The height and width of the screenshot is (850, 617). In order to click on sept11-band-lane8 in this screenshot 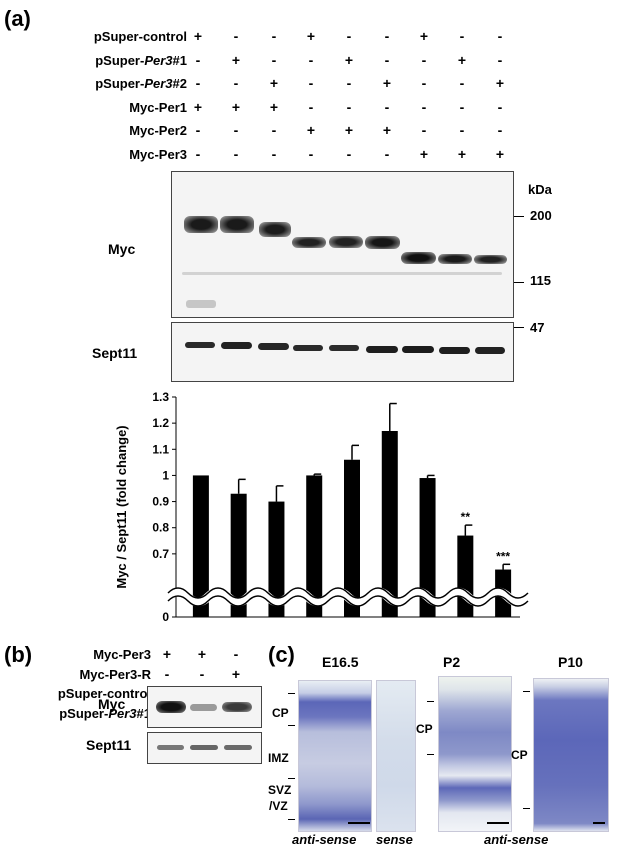, I will do `click(454, 350)`.